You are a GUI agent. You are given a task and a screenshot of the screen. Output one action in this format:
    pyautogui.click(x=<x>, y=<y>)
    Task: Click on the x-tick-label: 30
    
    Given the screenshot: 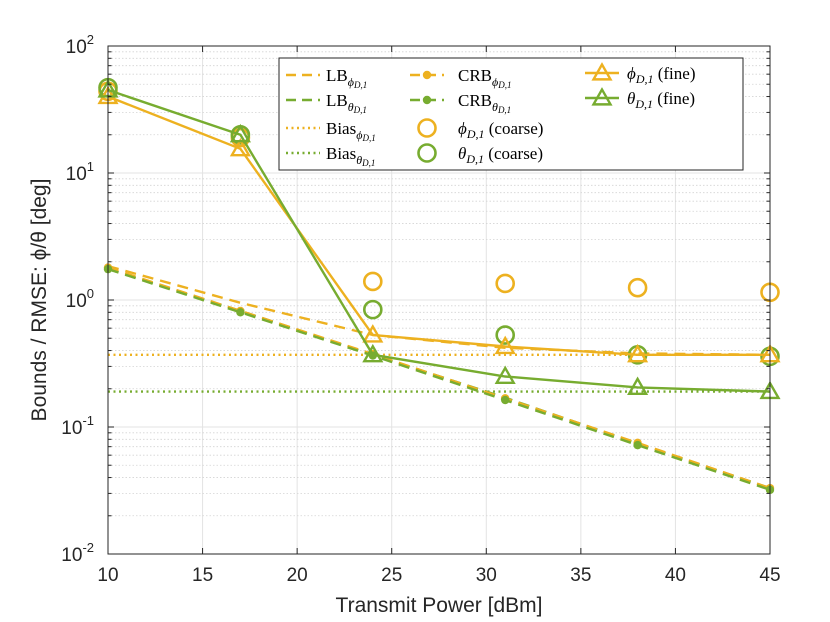 What is the action you would take?
    pyautogui.click(x=486, y=575)
    